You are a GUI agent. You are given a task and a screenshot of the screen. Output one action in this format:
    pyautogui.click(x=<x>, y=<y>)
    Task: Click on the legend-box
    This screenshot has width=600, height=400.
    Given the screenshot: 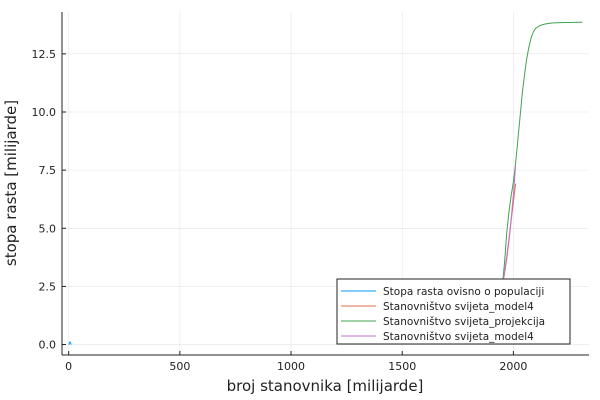 What is the action you would take?
    pyautogui.click(x=453, y=311)
    